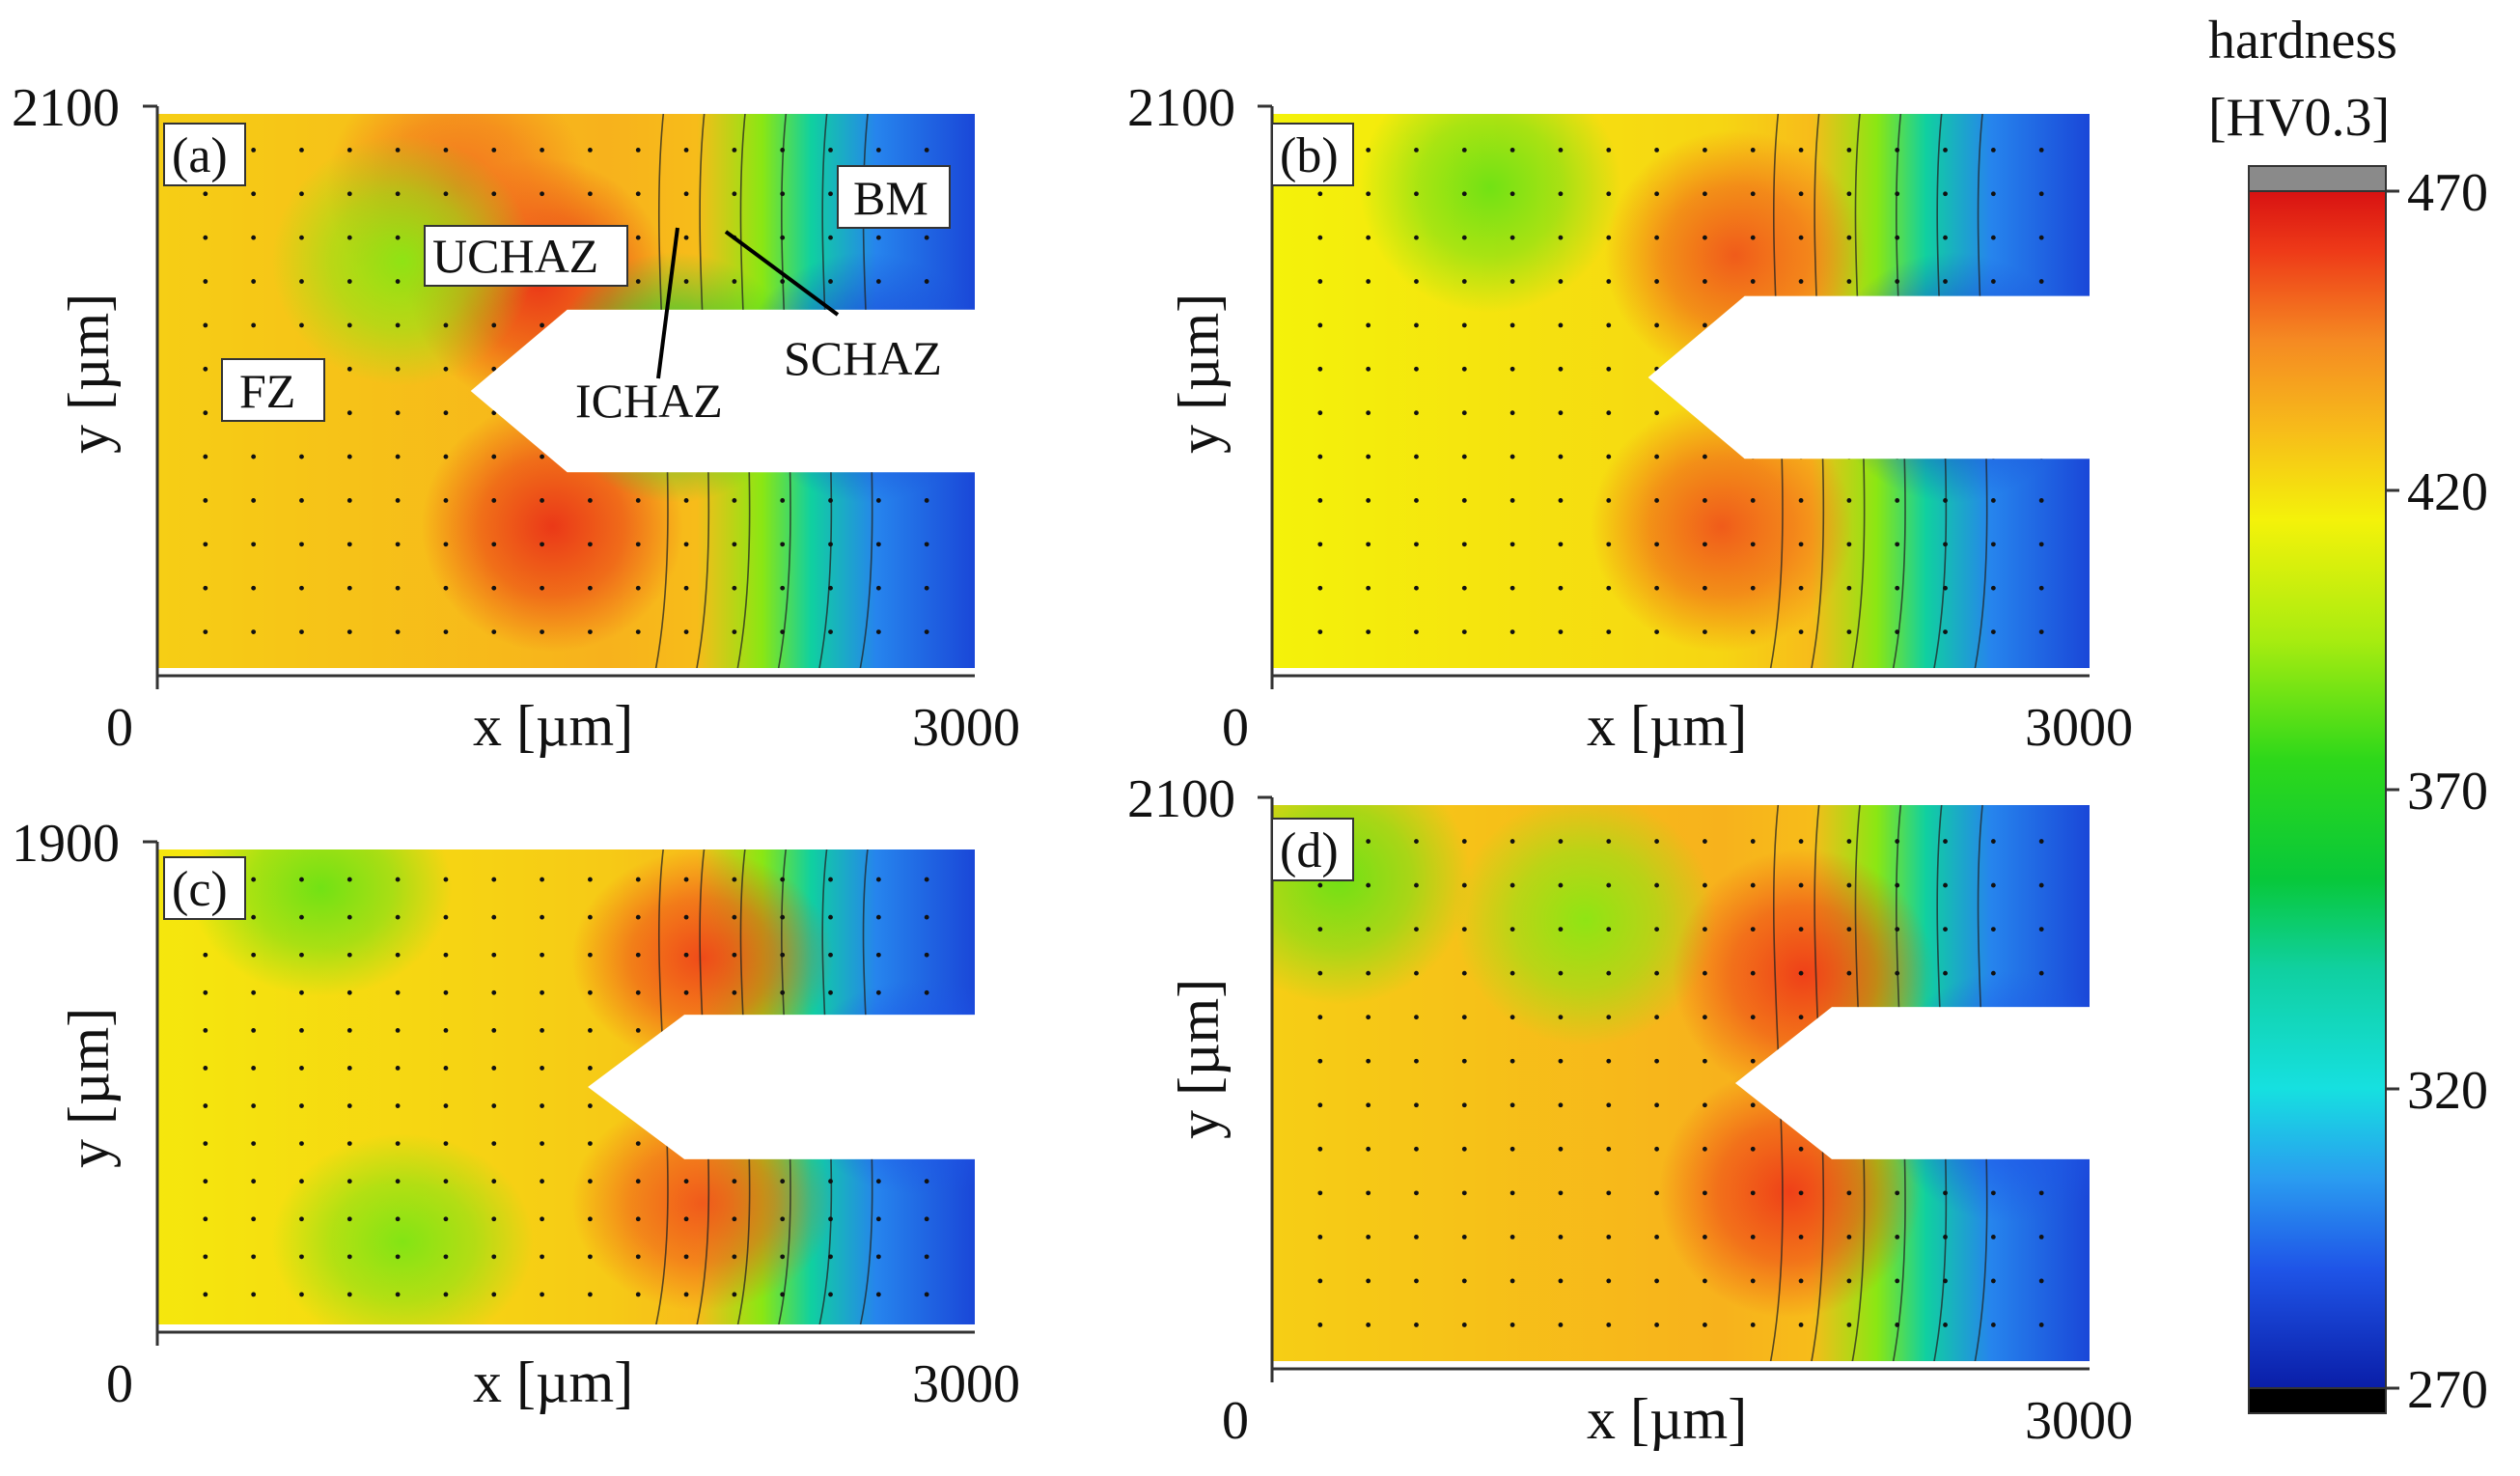  I want to click on x-axis-label-d: x [µm], so click(1667, 1419).